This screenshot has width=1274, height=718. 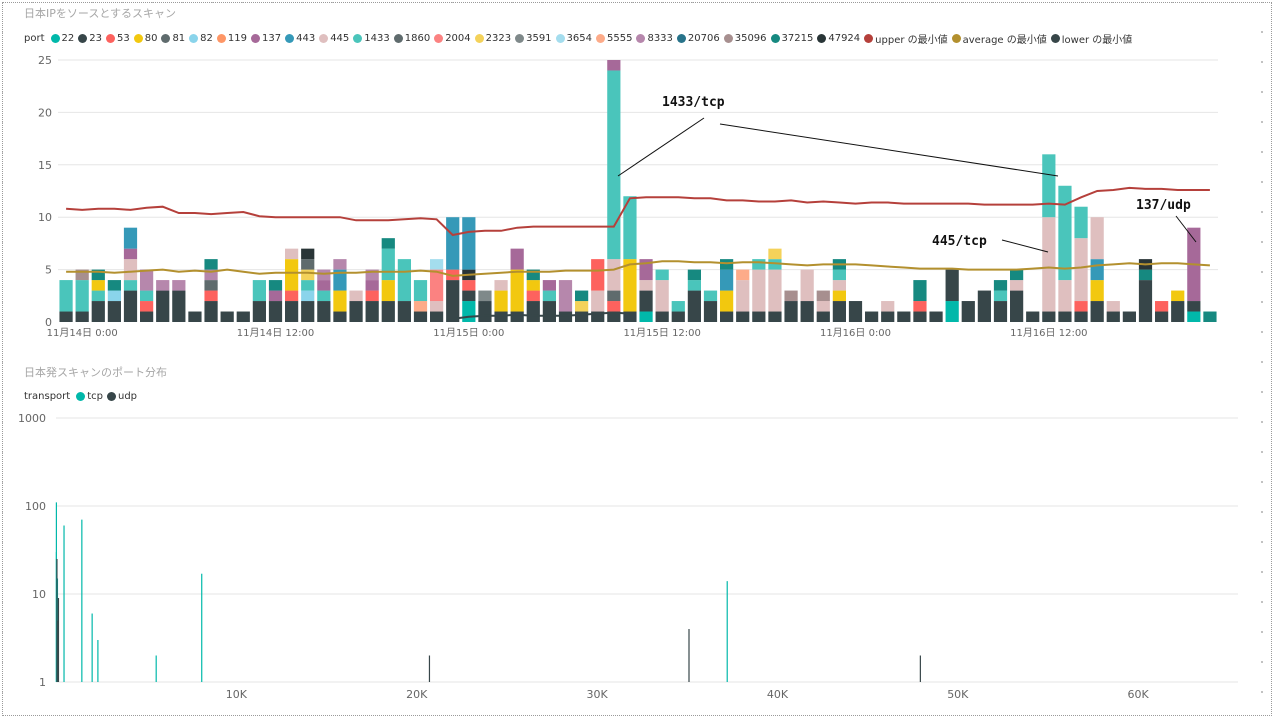 What do you see at coordinates (145, 38) in the screenshot?
I see `legend-item-port: 80` at bounding box center [145, 38].